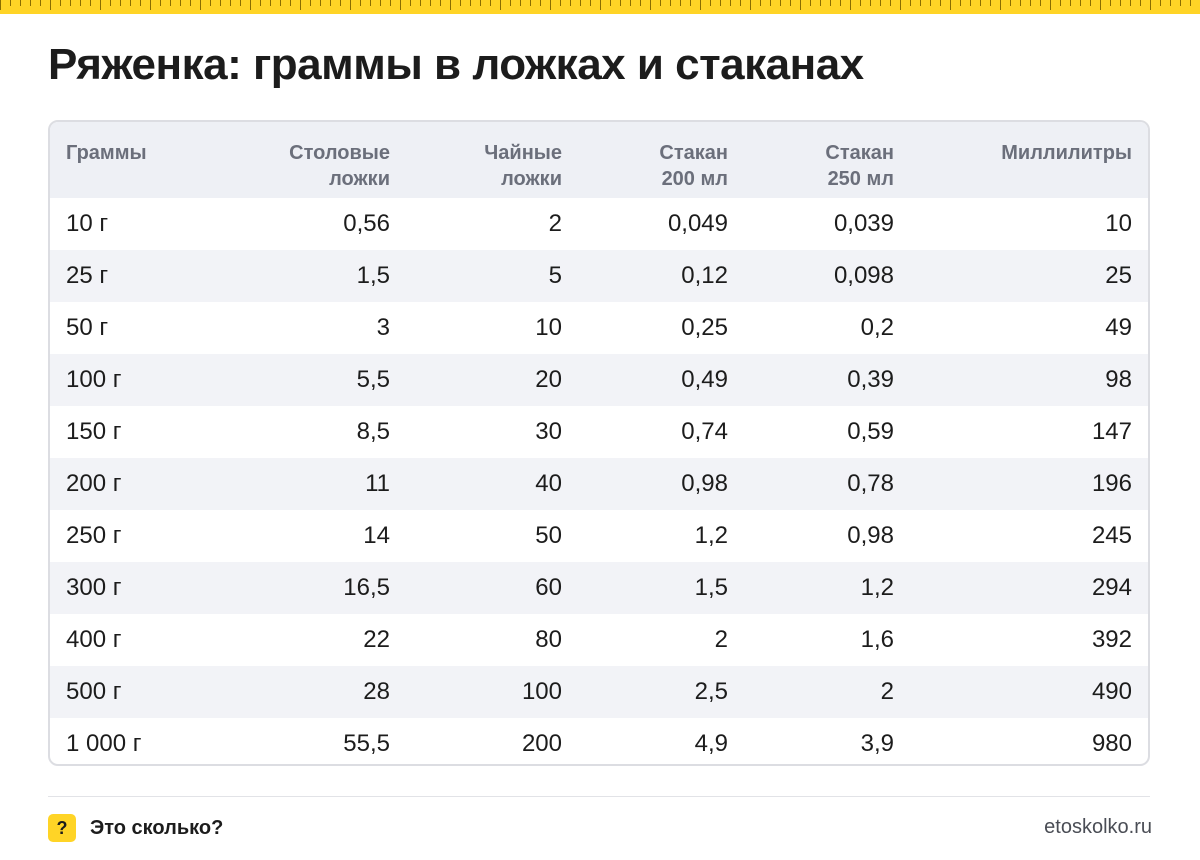  Describe the element at coordinates (523, 153) in the screenshot. I see `column-header-line: Чайные` at that location.